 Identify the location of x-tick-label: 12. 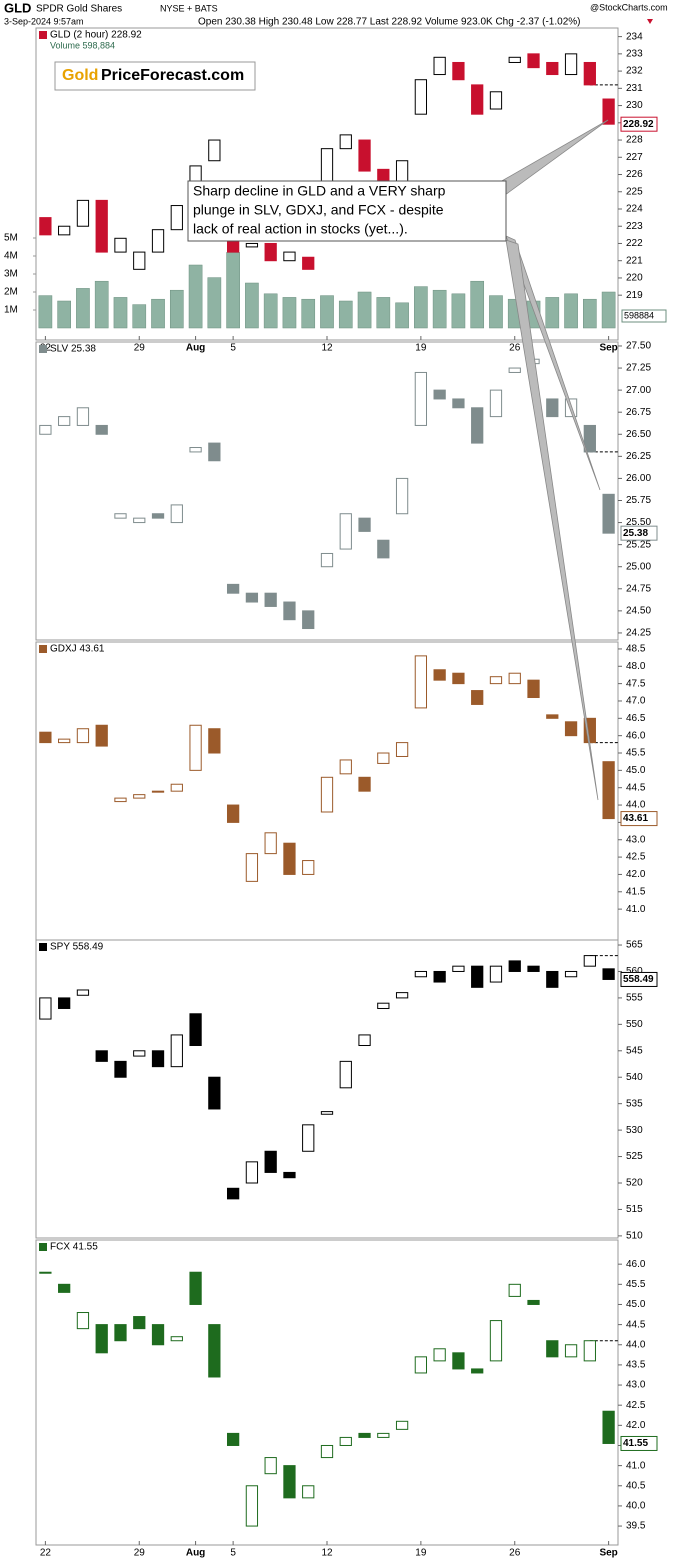
(327, 348).